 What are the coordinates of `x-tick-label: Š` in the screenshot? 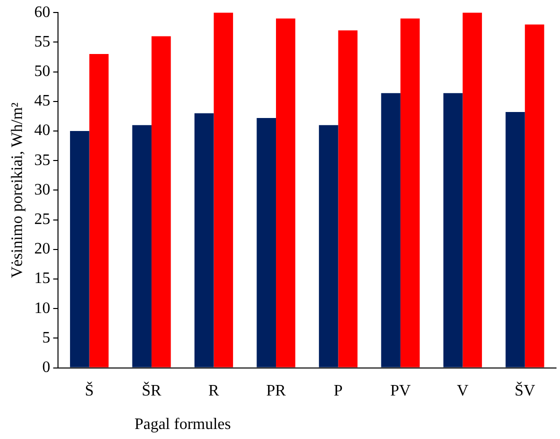 It's located at (89, 391).